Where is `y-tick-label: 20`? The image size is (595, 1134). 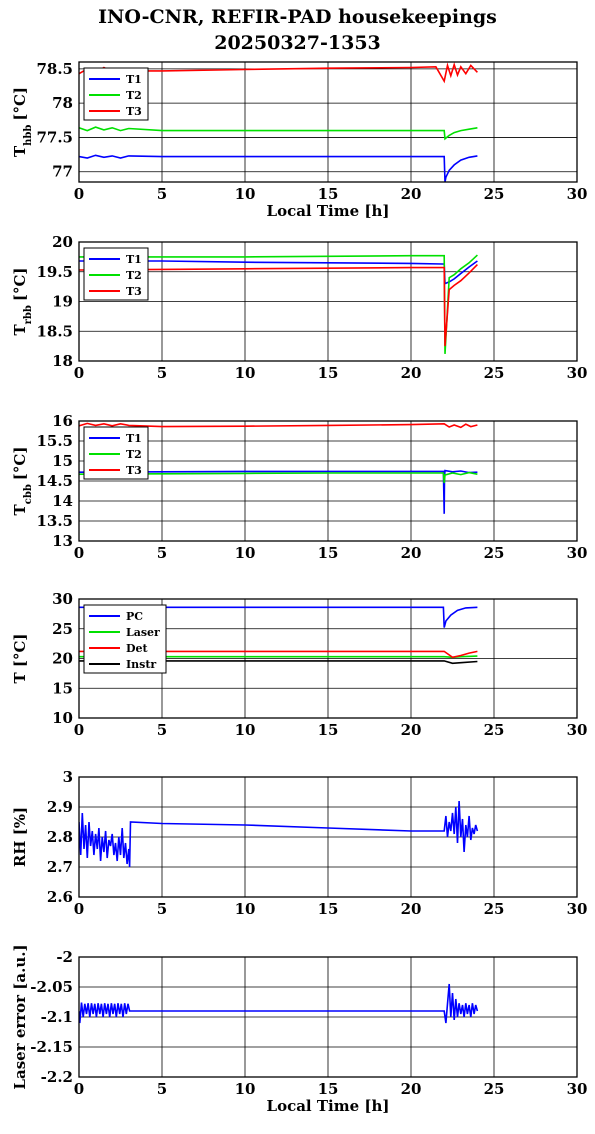
y-tick-label: 20 is located at coordinates (62, 242).